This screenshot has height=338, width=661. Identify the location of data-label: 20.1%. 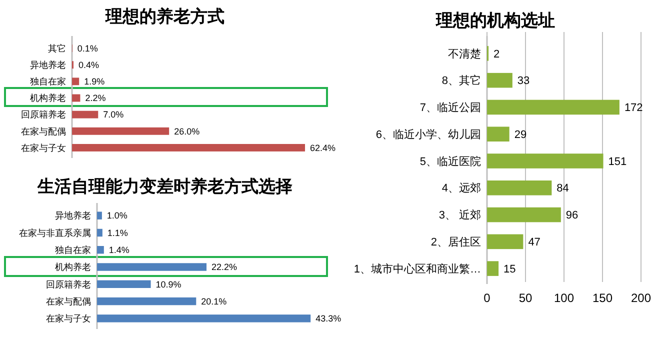
(214, 301).